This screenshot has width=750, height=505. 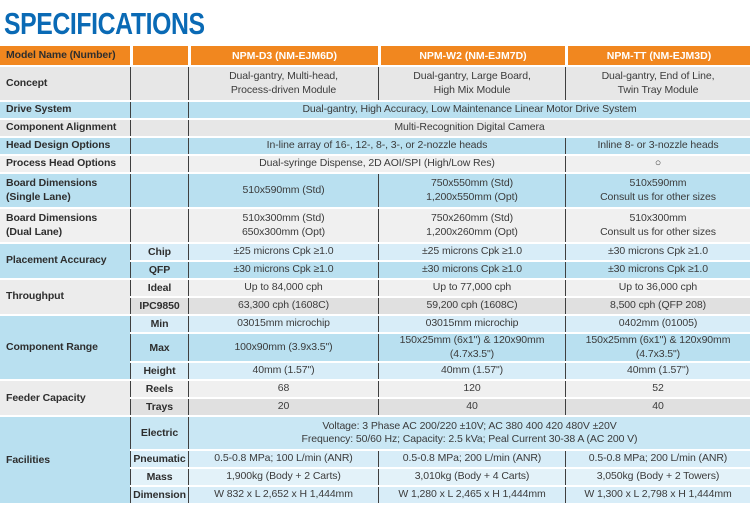 What do you see at coordinates (159, 348) in the screenshot?
I see `component-range-max-sublabel: Max` at bounding box center [159, 348].